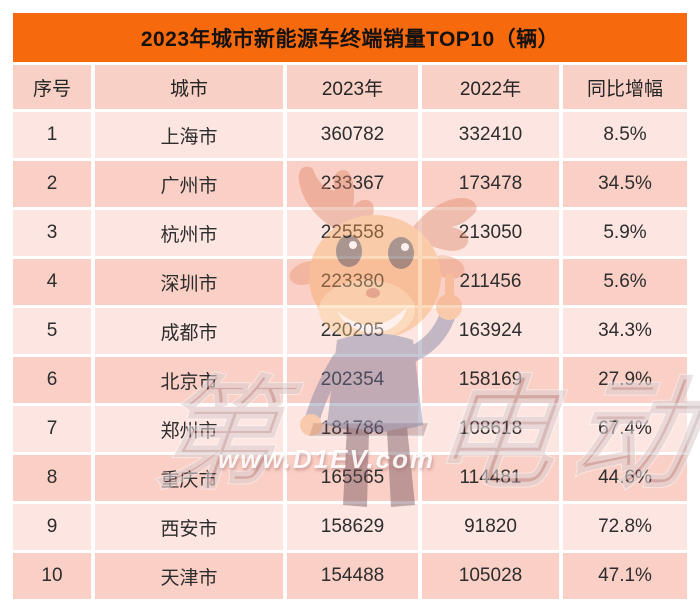 The image size is (700, 613). Describe the element at coordinates (189, 233) in the screenshot. I see `city-cell: 杭州市` at that location.